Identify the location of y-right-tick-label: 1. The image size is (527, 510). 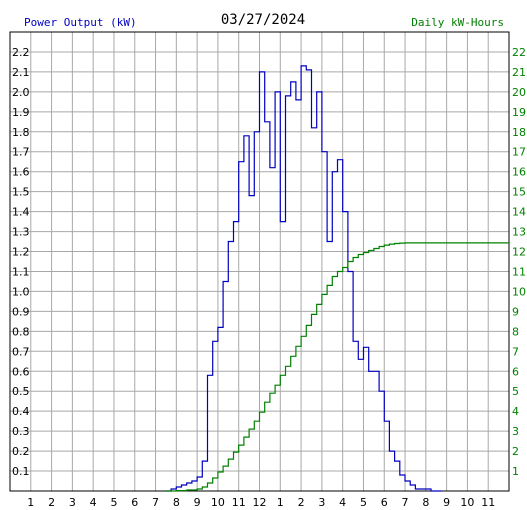
(515, 471).